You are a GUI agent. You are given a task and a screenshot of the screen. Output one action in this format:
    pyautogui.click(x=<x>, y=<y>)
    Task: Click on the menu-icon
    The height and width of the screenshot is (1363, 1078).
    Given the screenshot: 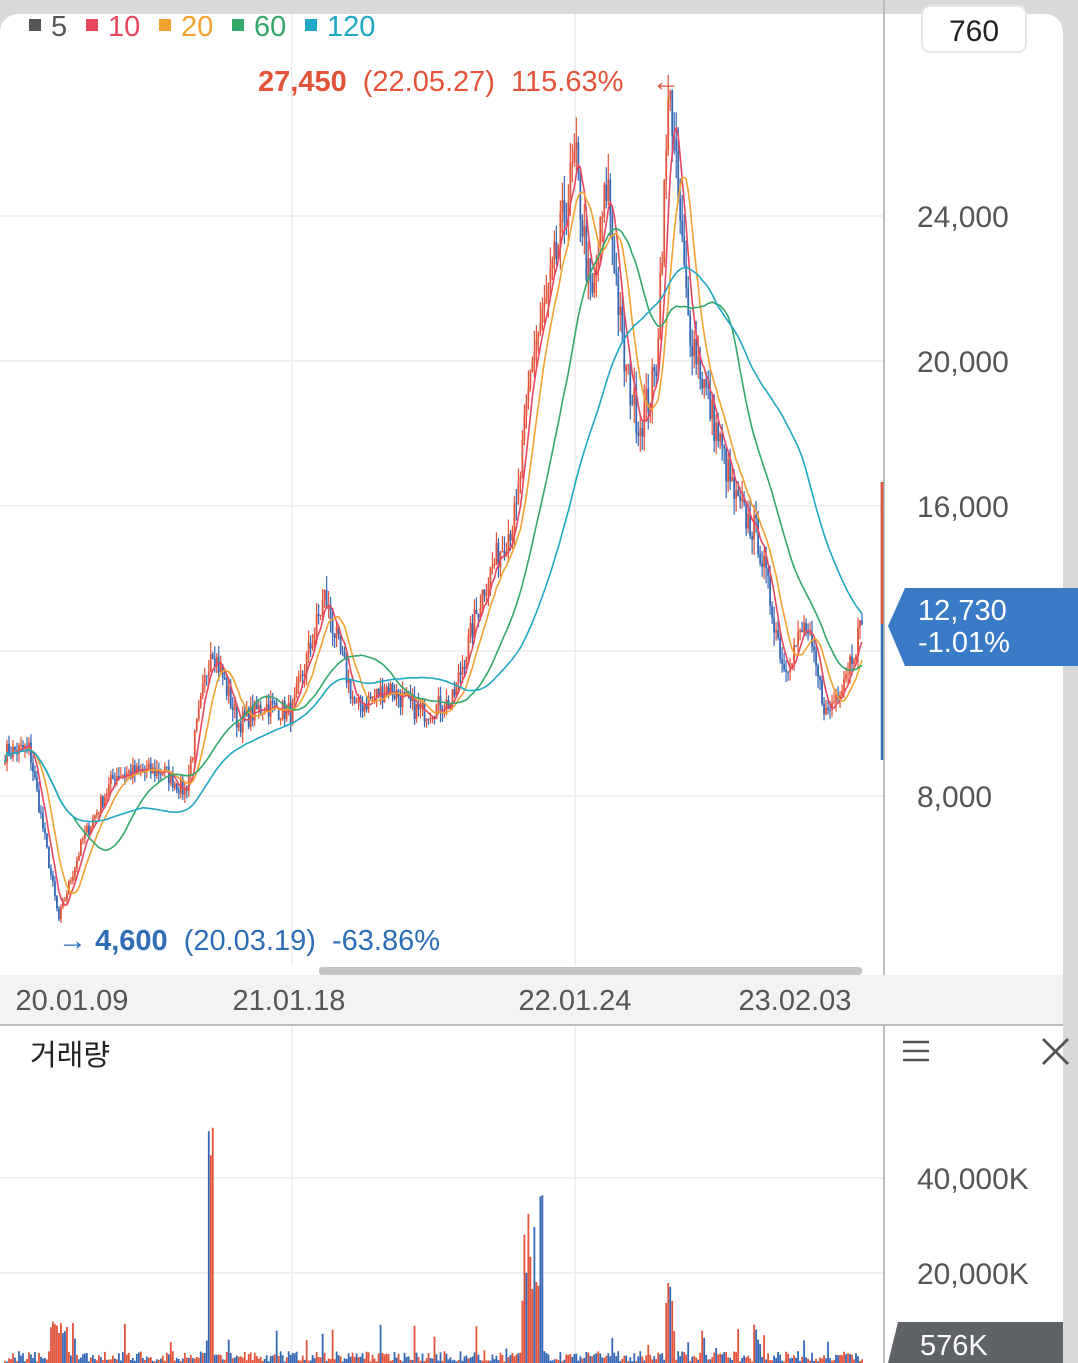 What is the action you would take?
    pyautogui.click(x=916, y=1051)
    